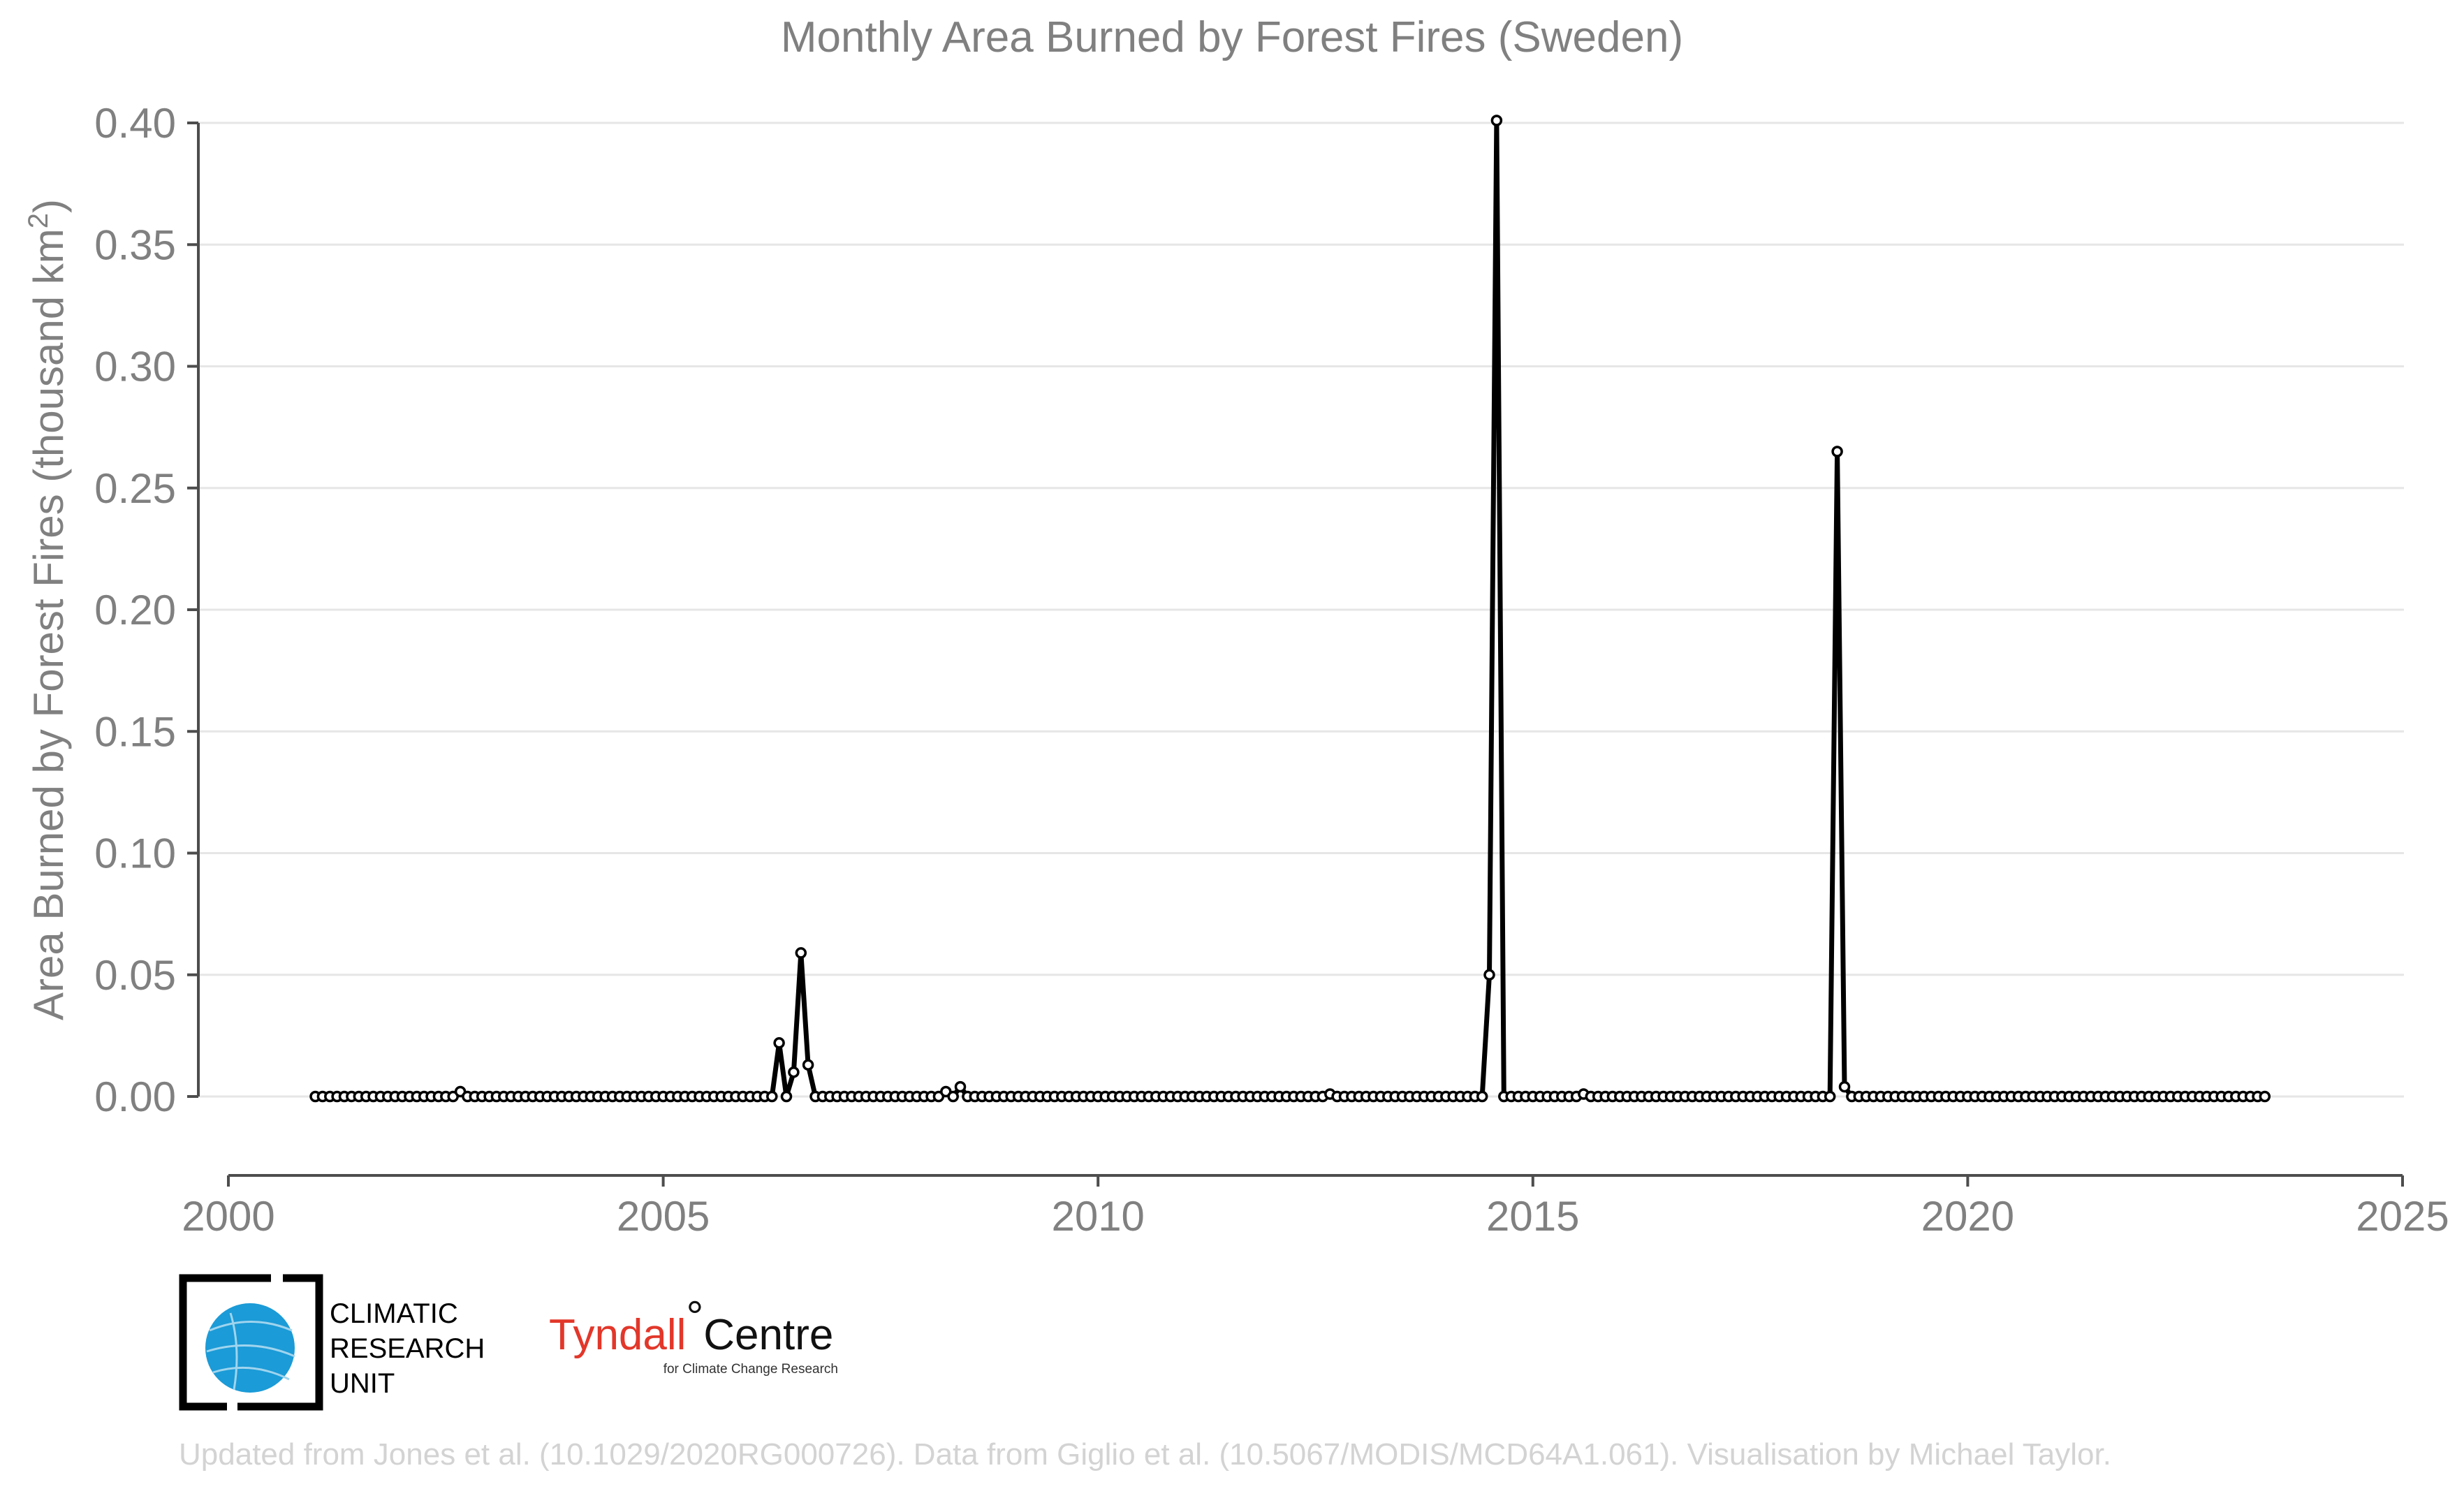 This screenshot has width=2464, height=1489. What do you see at coordinates (135, 731) in the screenshot?
I see `y-tick-label: 0.15` at bounding box center [135, 731].